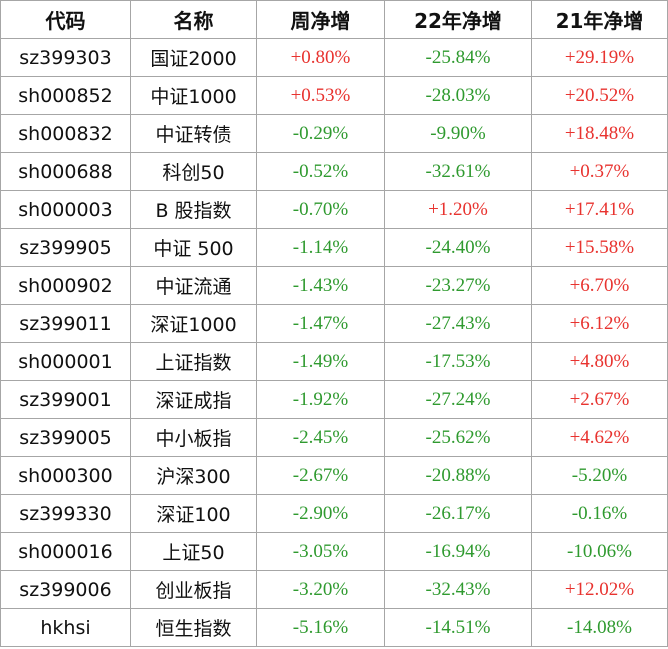  Describe the element at coordinates (599, 513) in the screenshot. I see `percent-cell: -0.16%` at that location.